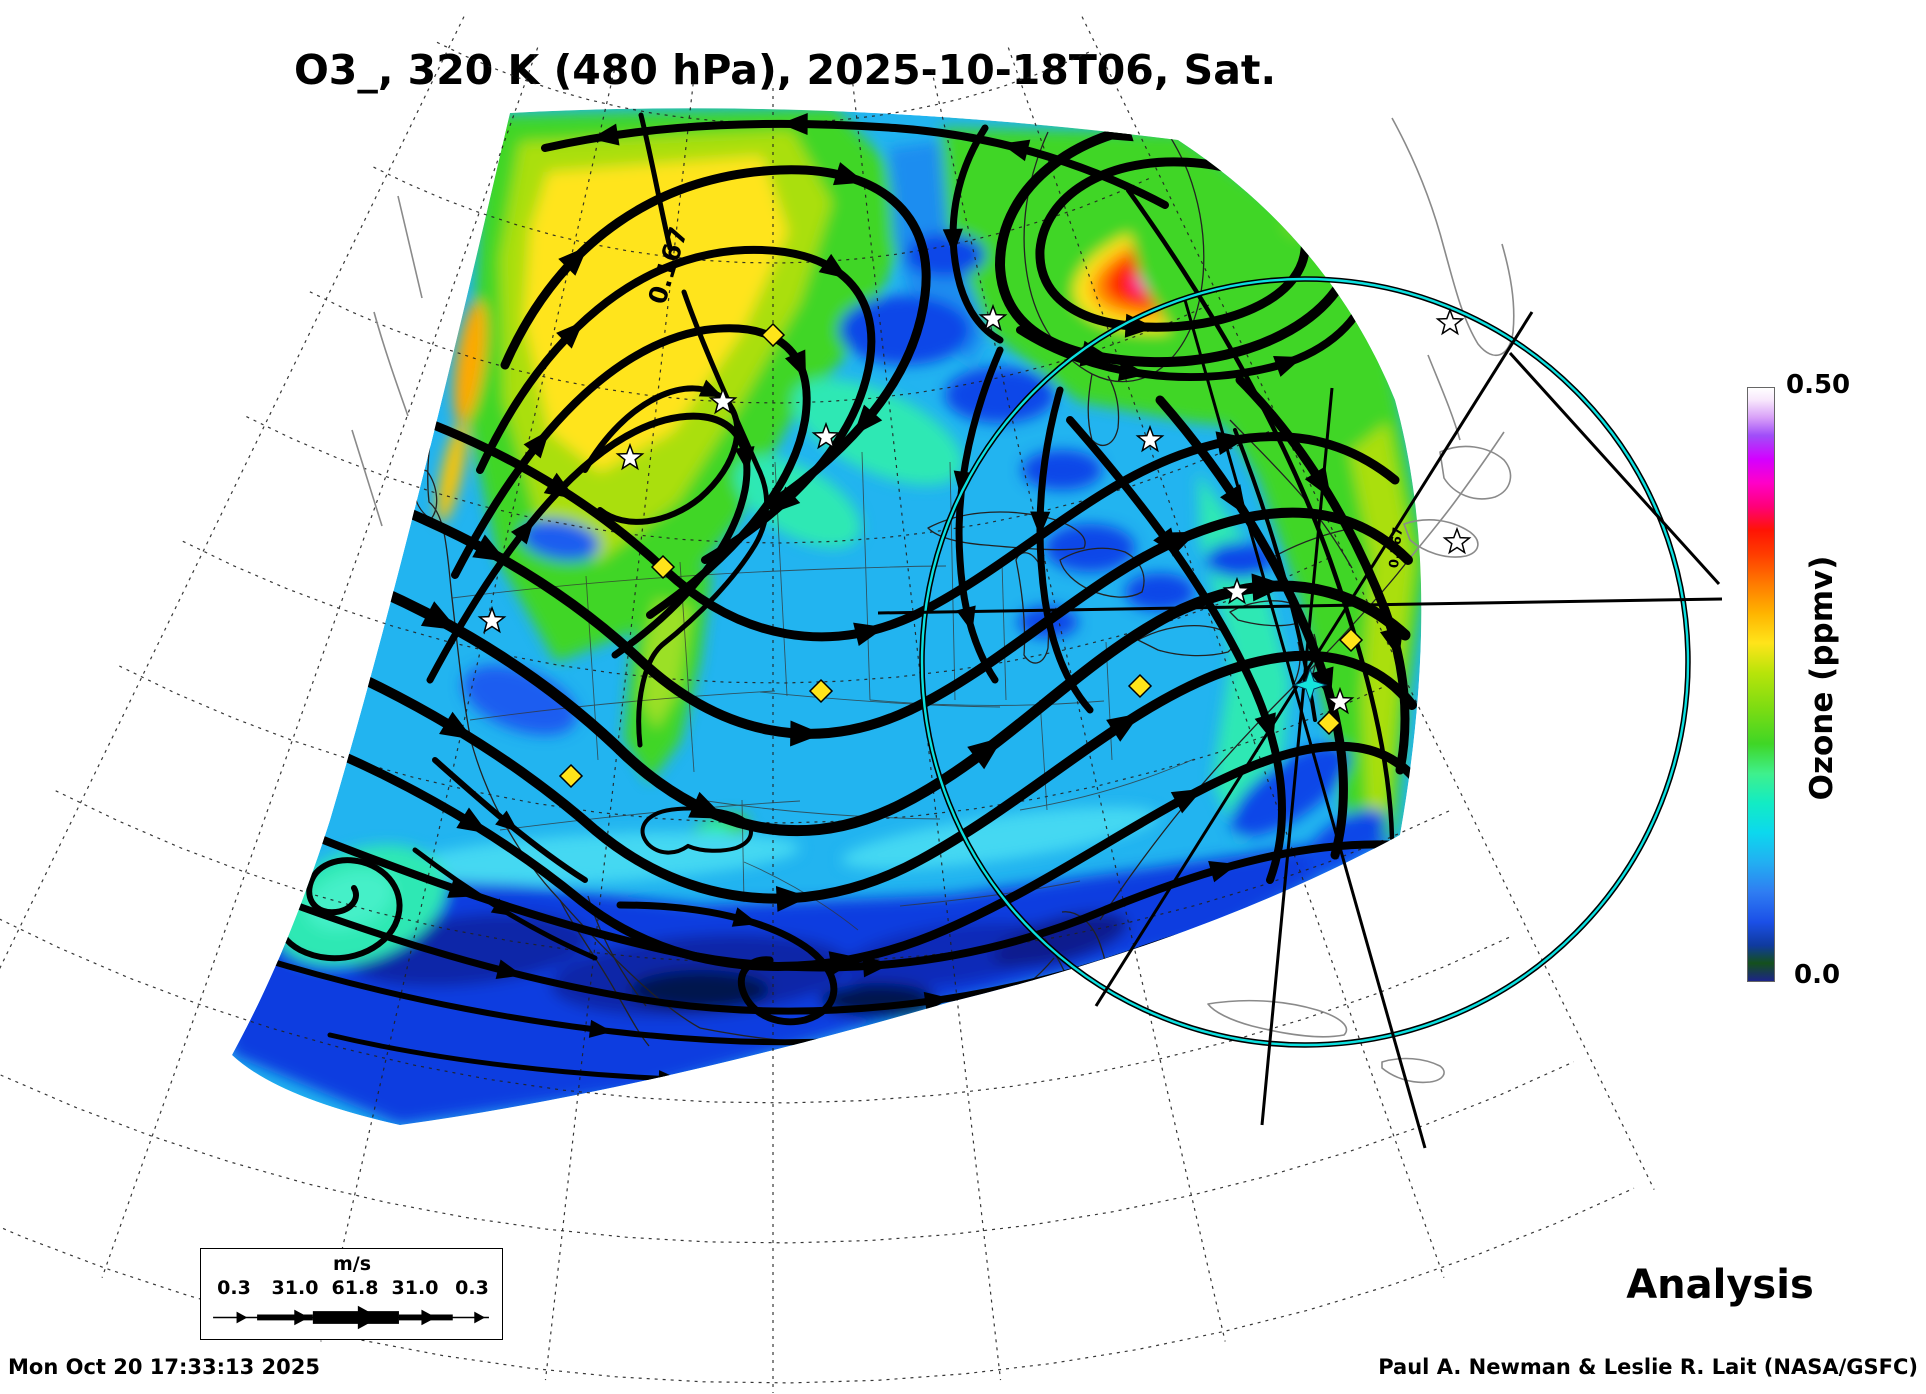  I want to click on wind-speed-3: 31.0, so click(415, 1288).